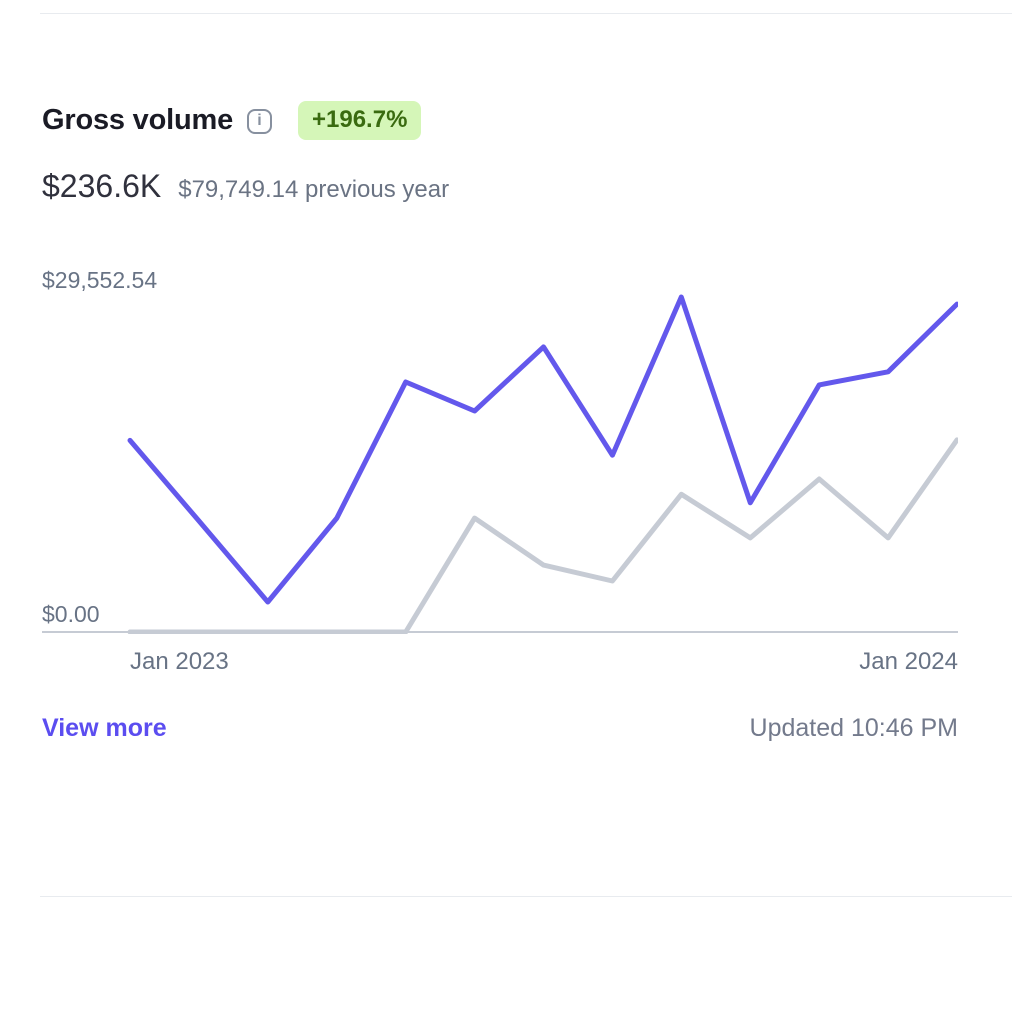  What do you see at coordinates (360, 120) in the screenshot?
I see `growth-badge: +196.7%` at bounding box center [360, 120].